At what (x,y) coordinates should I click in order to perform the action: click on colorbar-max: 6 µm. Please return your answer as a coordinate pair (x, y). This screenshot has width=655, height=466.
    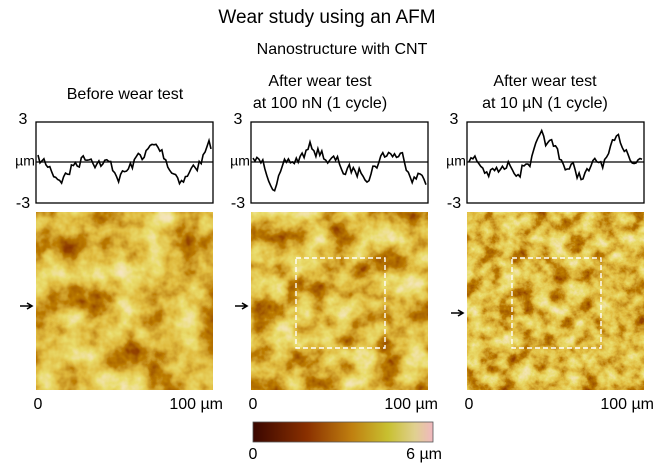
    Looking at the image, I should click on (424, 454).